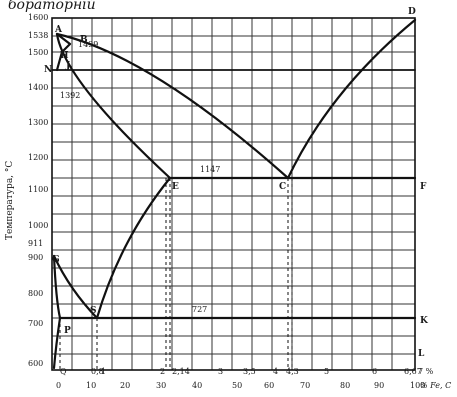 This screenshot has width=457, height=397. What do you see at coordinates (275, 371) in the screenshot?
I see `carbon-tick-7: 4` at bounding box center [275, 371].